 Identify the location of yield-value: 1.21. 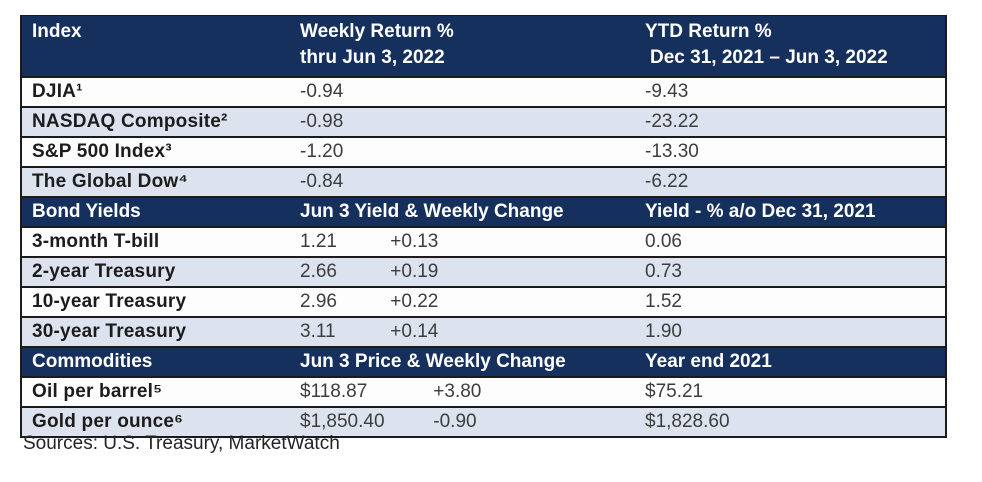
(318, 241).